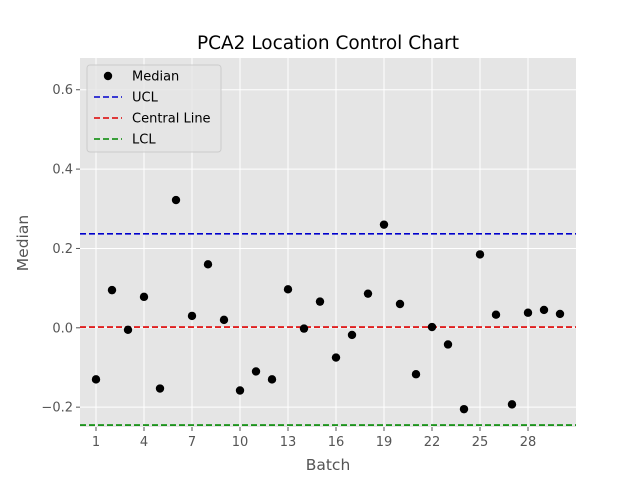 This screenshot has height=480, width=640. Describe the element at coordinates (171, 119) in the screenshot. I see `legend-label: Central Line` at that location.